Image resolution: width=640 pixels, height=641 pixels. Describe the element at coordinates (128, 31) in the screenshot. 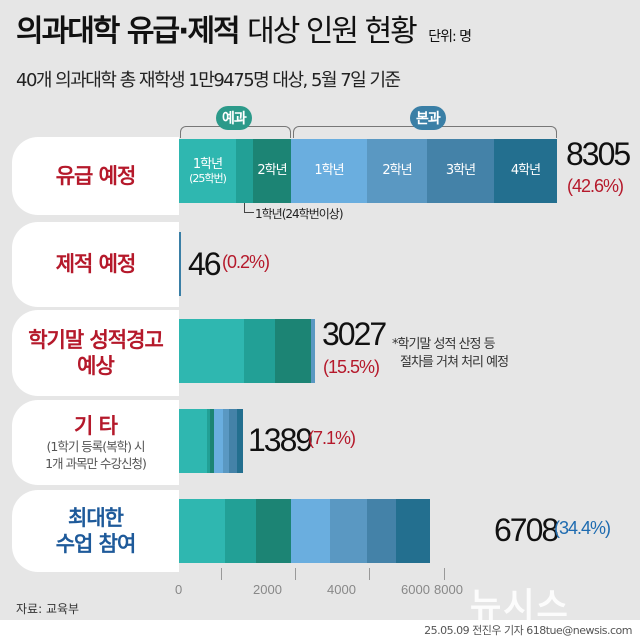

I see `title-bold: 의과대학 유급·제적` at that location.